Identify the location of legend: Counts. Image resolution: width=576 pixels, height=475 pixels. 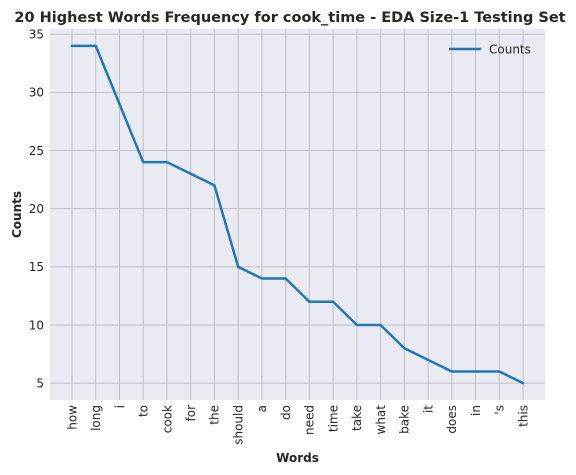
(490, 50).